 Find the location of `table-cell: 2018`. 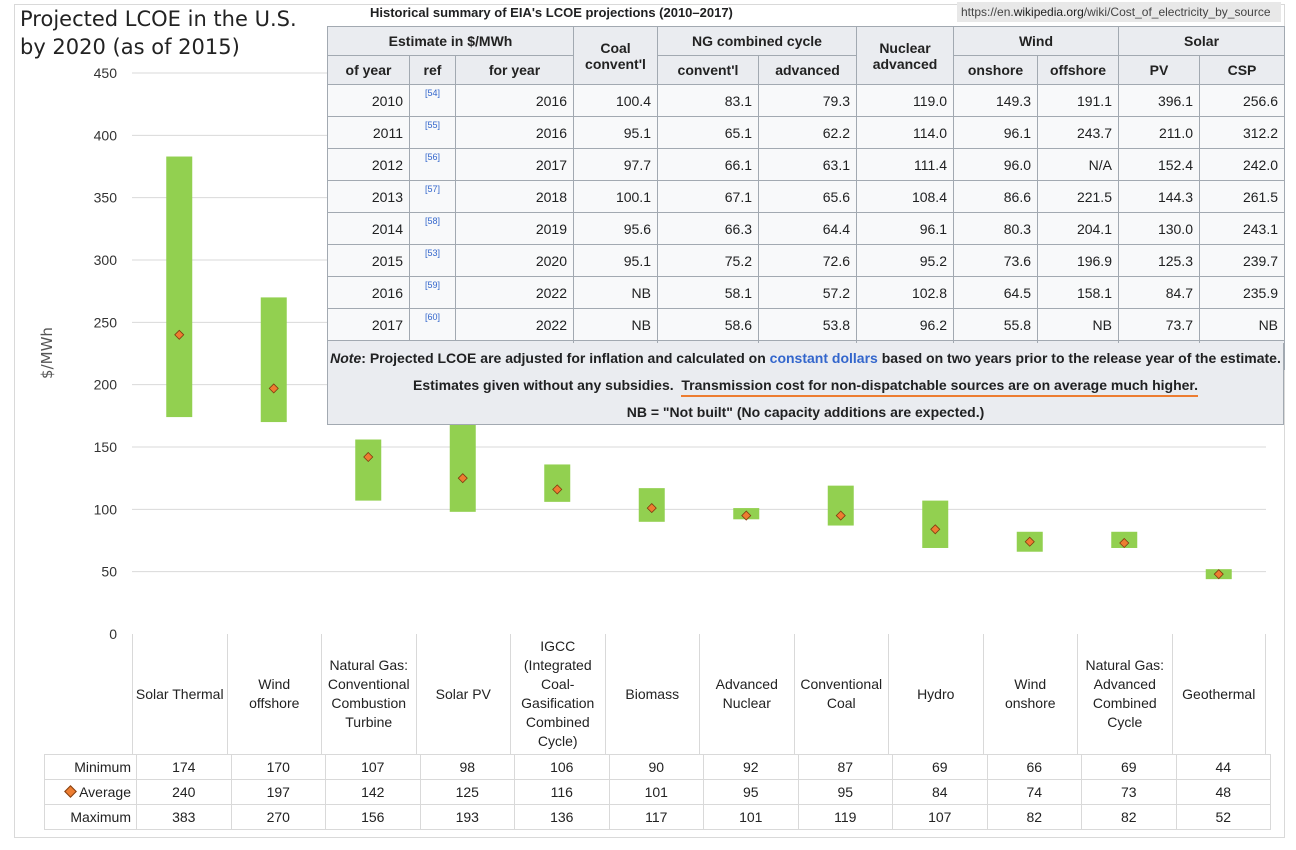

table-cell: 2018 is located at coordinates (514, 196).